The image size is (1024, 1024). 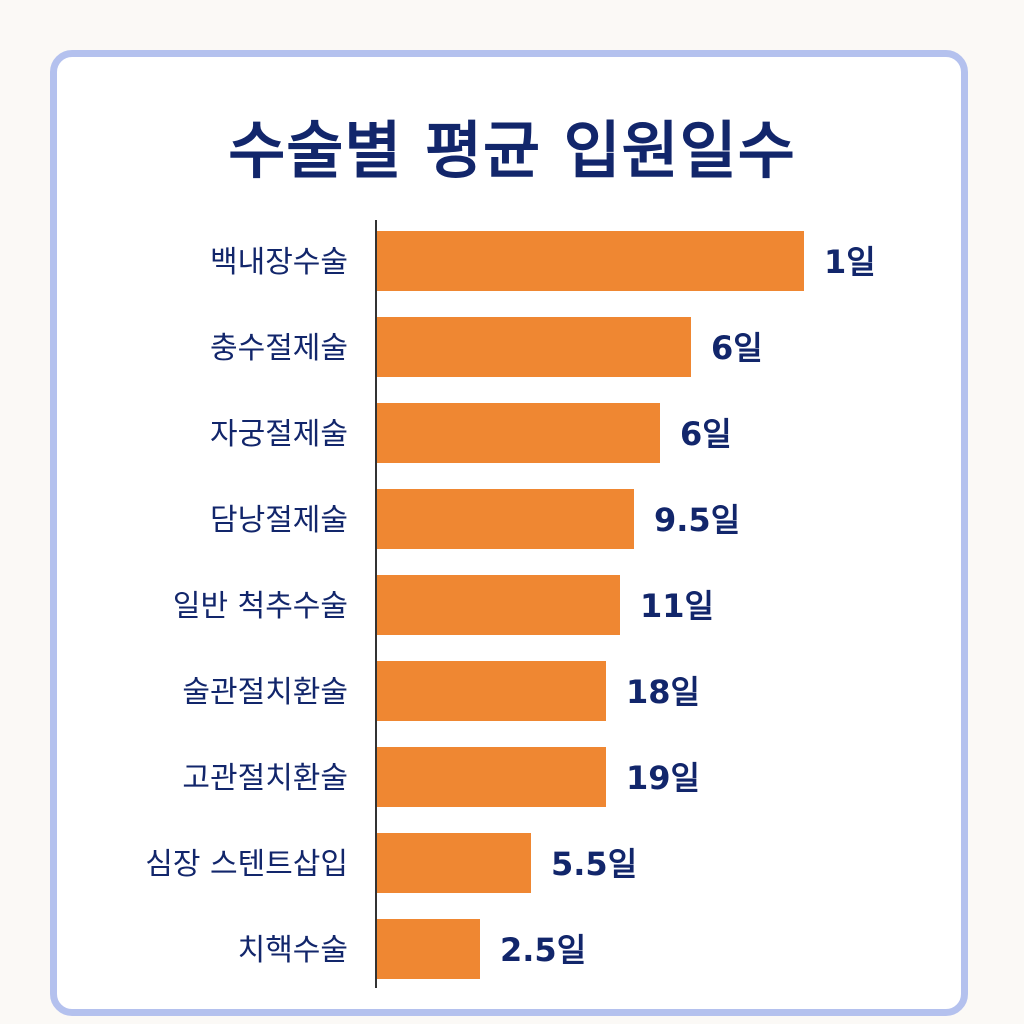 What do you see at coordinates (265, 778) in the screenshot?
I see `category-label: 고관절치환술` at bounding box center [265, 778].